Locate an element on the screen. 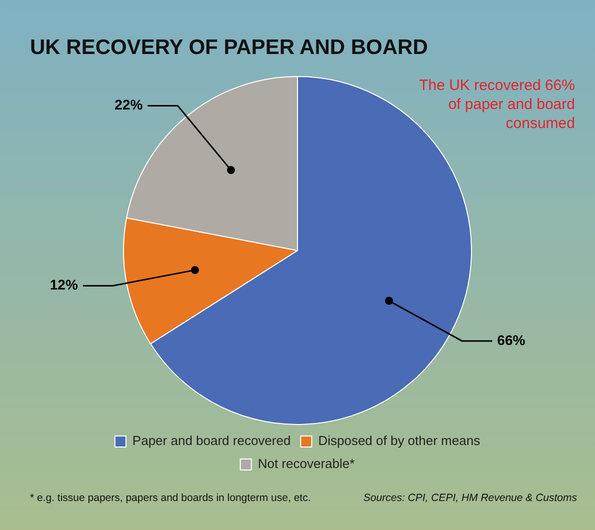 Image resolution: width=595 pixels, height=530 pixels. data-label: 22% is located at coordinates (129, 104).